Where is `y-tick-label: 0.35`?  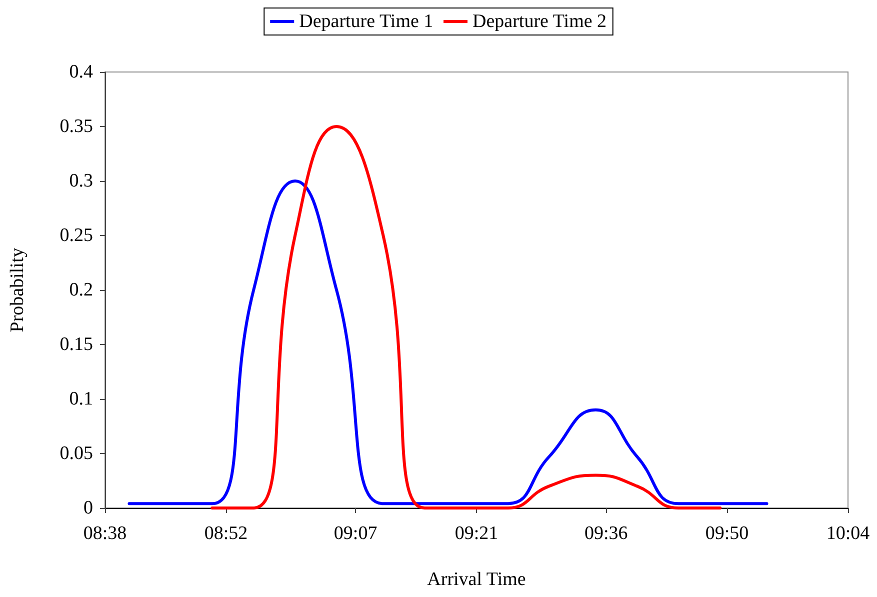
y-tick-label: 0.35 is located at coordinates (76, 126).